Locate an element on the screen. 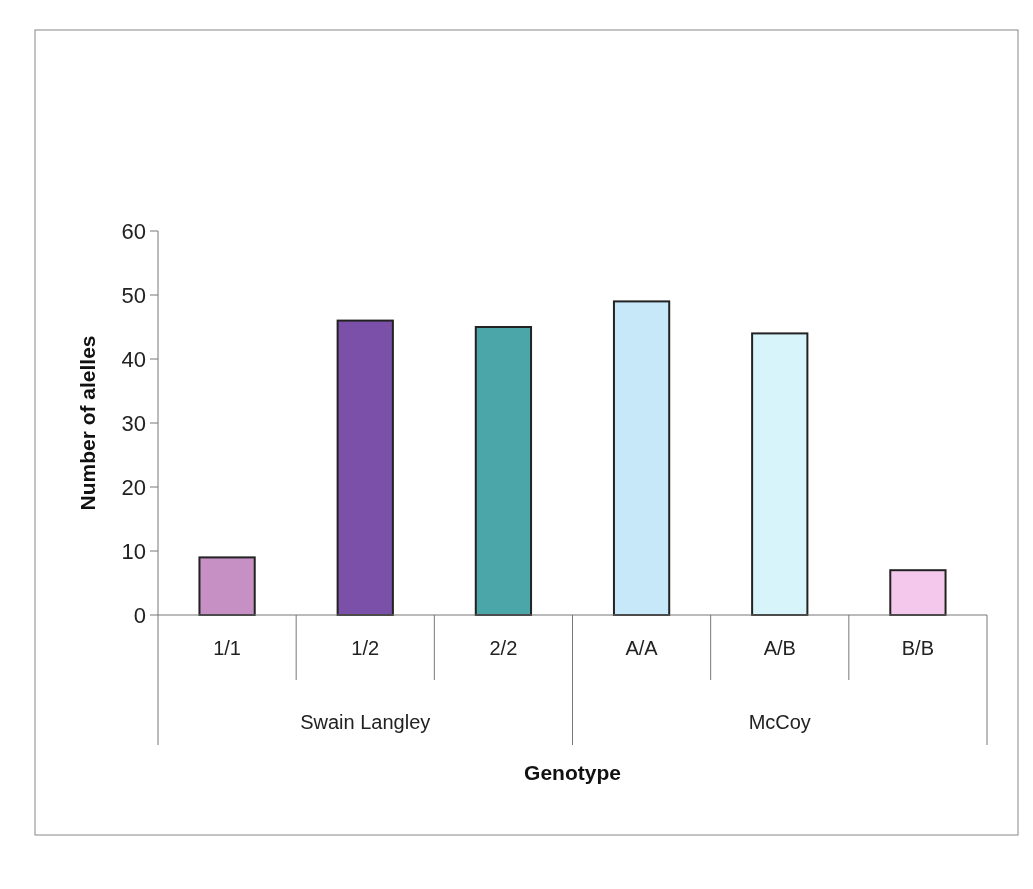 The width and height of the screenshot is (1033, 889). x-axis-title: Genotype is located at coordinates (572, 772).